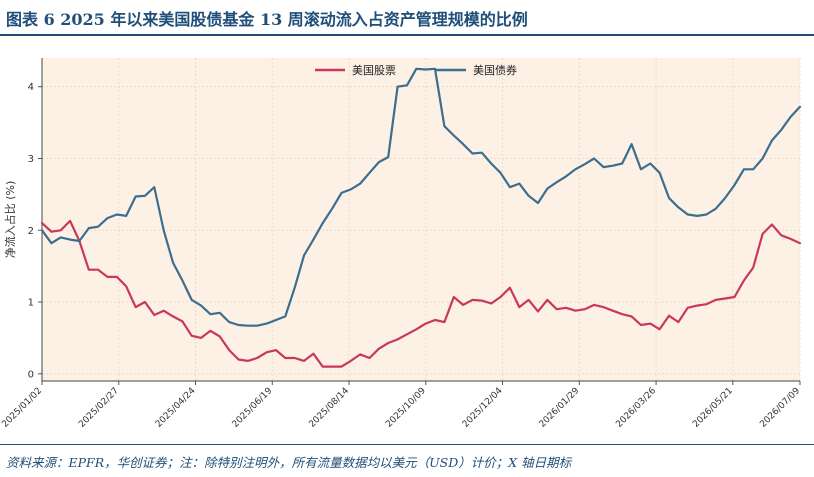  I want to click on header-divider, so click(407, 35).